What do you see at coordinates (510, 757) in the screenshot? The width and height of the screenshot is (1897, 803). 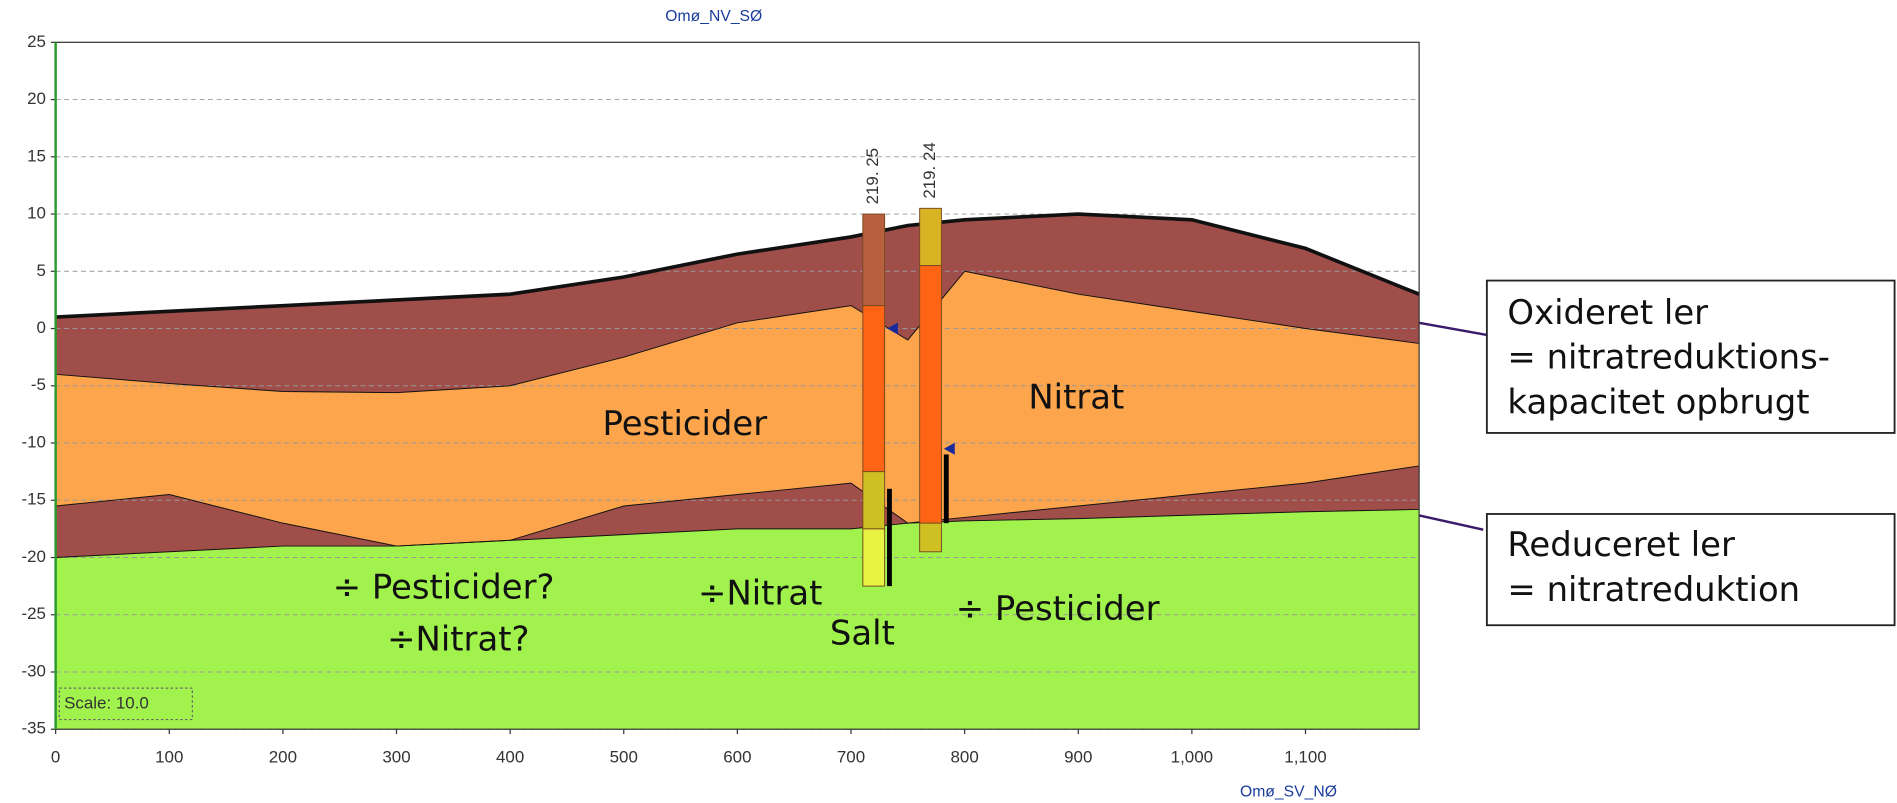 I see `x-tick-label: 400` at bounding box center [510, 757].